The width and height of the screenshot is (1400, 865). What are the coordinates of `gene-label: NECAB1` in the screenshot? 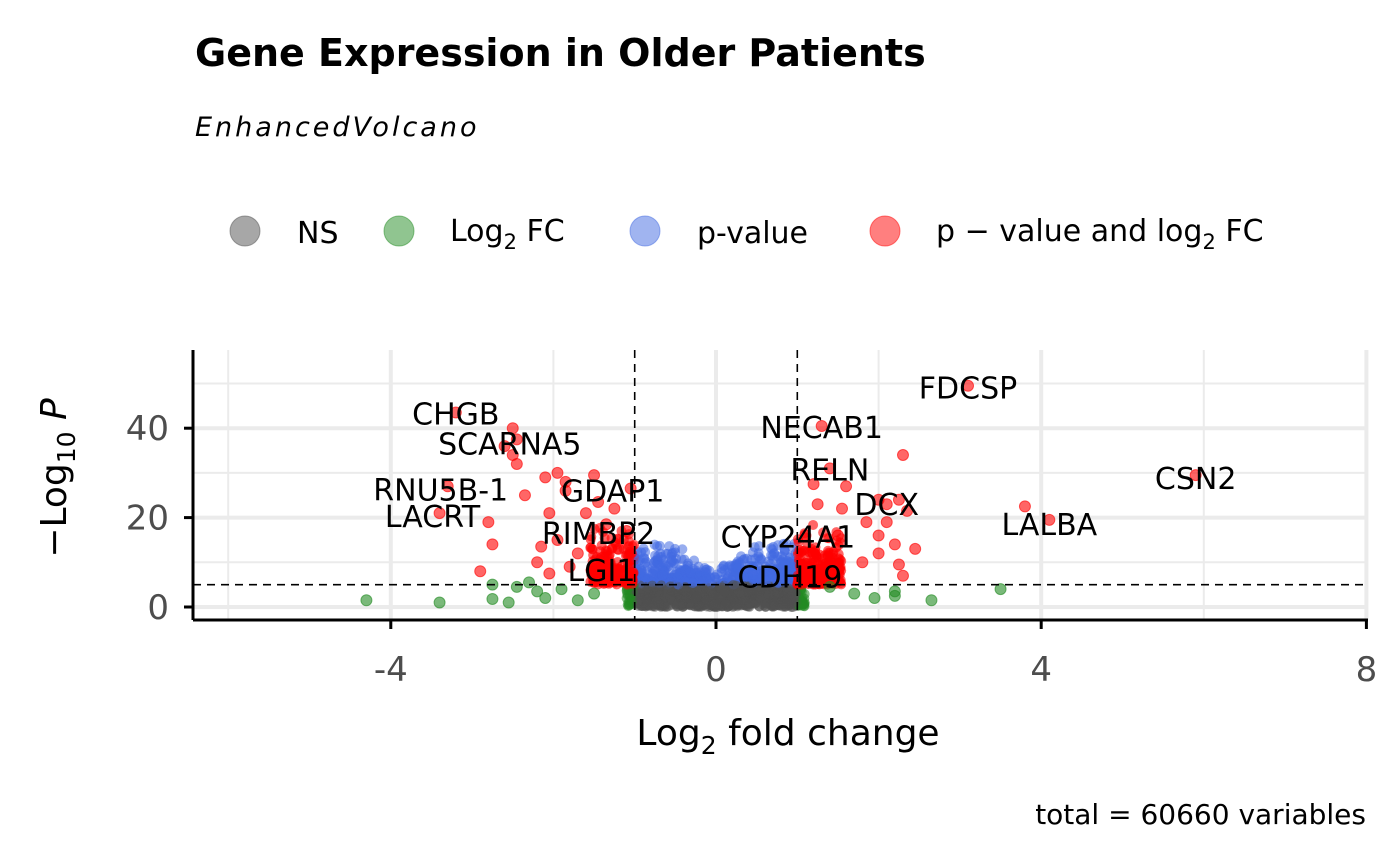 It's located at (821, 428).